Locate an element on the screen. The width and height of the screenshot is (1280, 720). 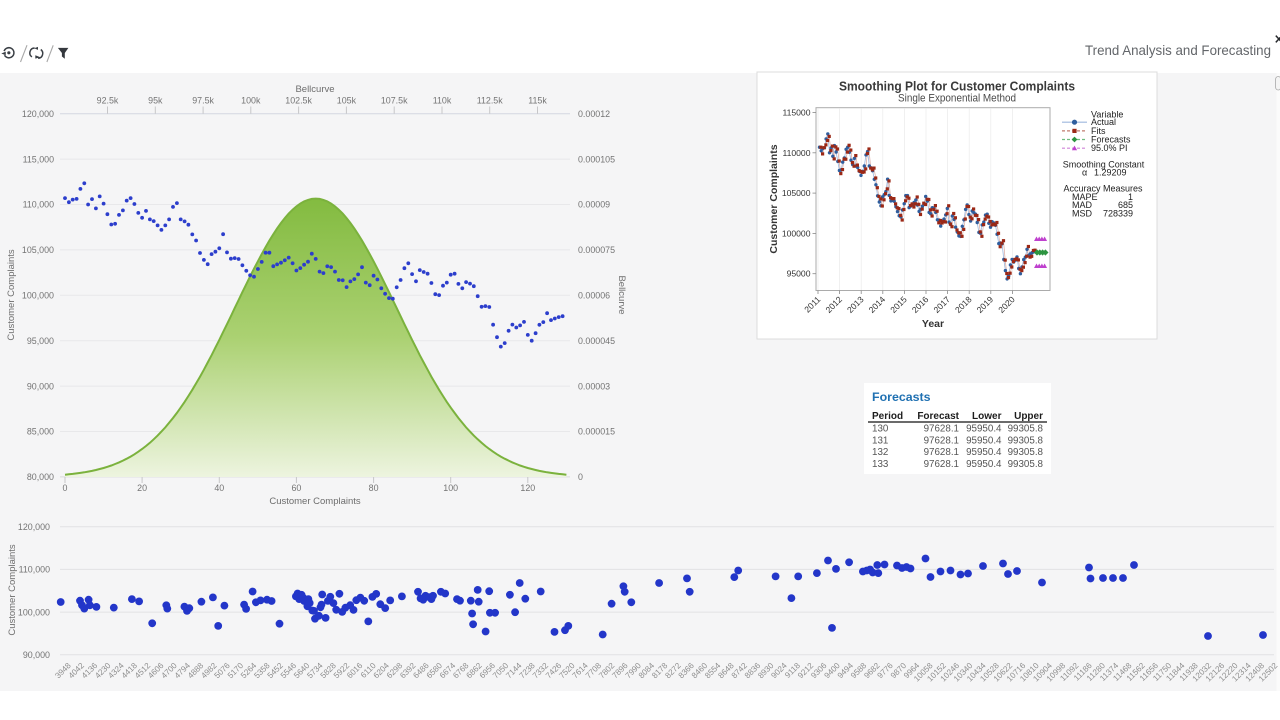
svg-text: MAD is located at coordinates (1082, 205).